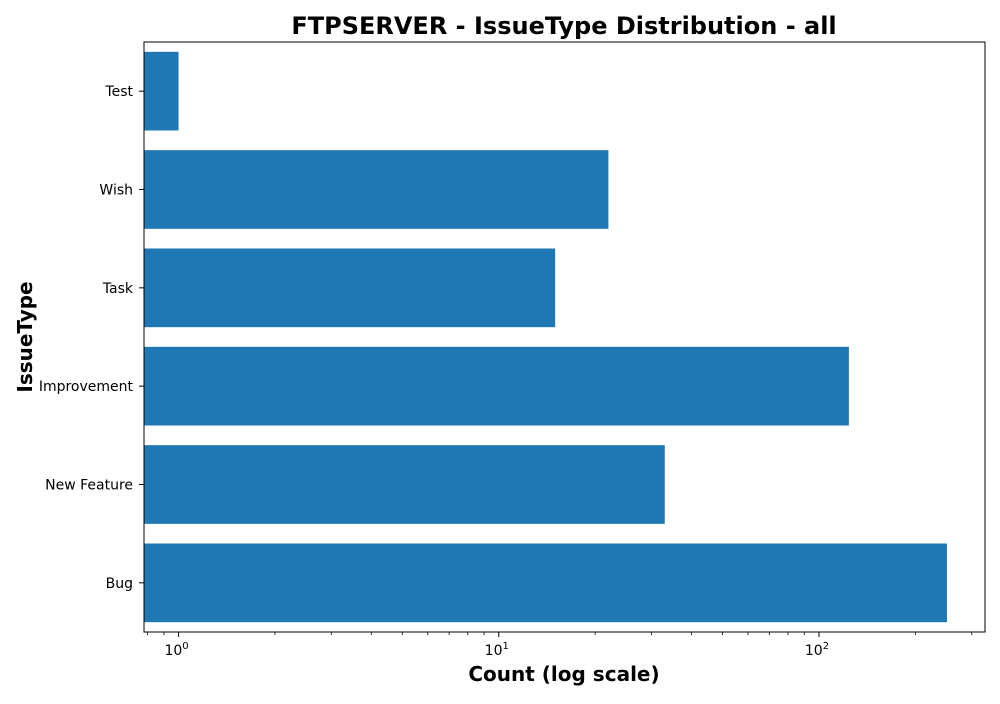  What do you see at coordinates (118, 92) in the screenshot?
I see `y-tick-label-test: Test` at bounding box center [118, 92].